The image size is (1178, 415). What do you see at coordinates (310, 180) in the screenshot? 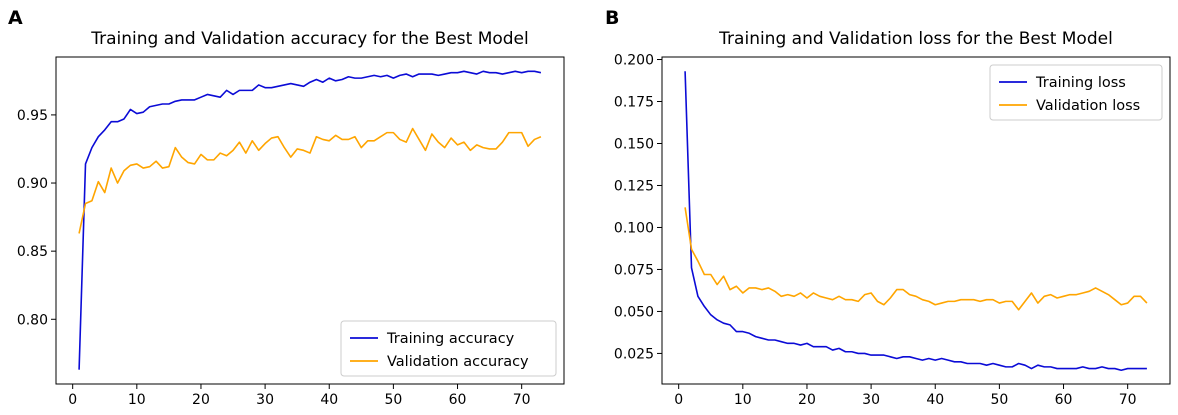
I see `series-line-validation-accuracy` at bounding box center [310, 180].